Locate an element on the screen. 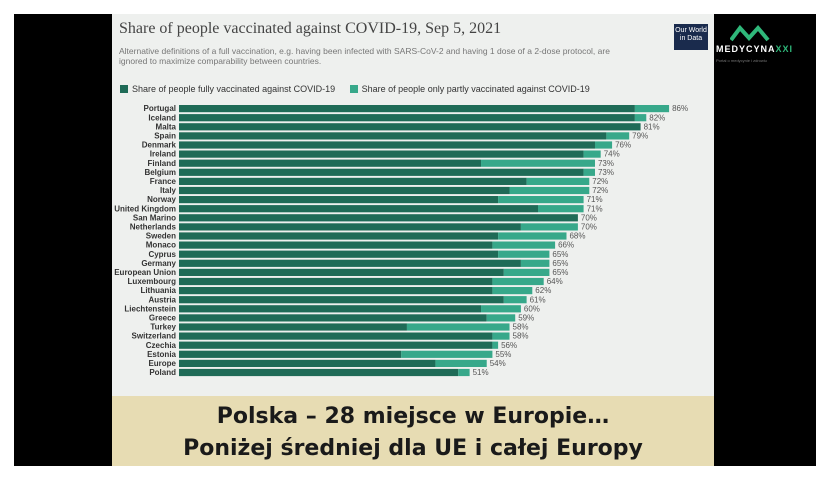 This screenshot has height=478, width=830. legend-swatch-partly is located at coordinates (353, 89).